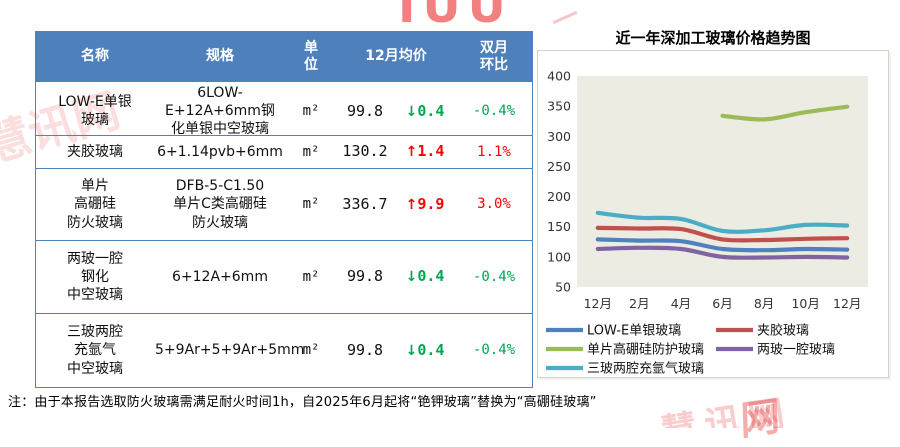 This screenshot has width=900, height=447. I want to click on cell-price: 130.2, so click(365, 151).